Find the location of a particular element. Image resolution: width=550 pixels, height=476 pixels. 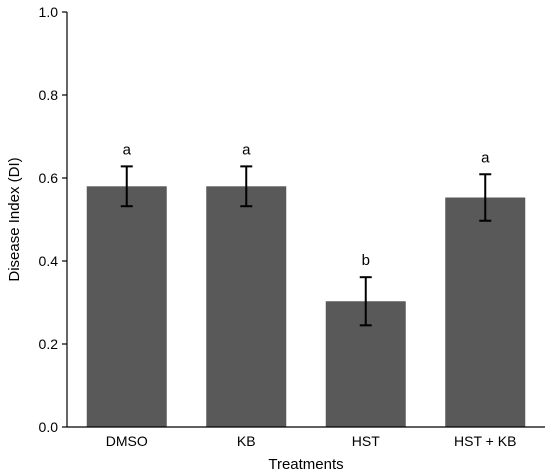

y-axis-title: Disease Index (DI) is located at coordinates (14, 219).